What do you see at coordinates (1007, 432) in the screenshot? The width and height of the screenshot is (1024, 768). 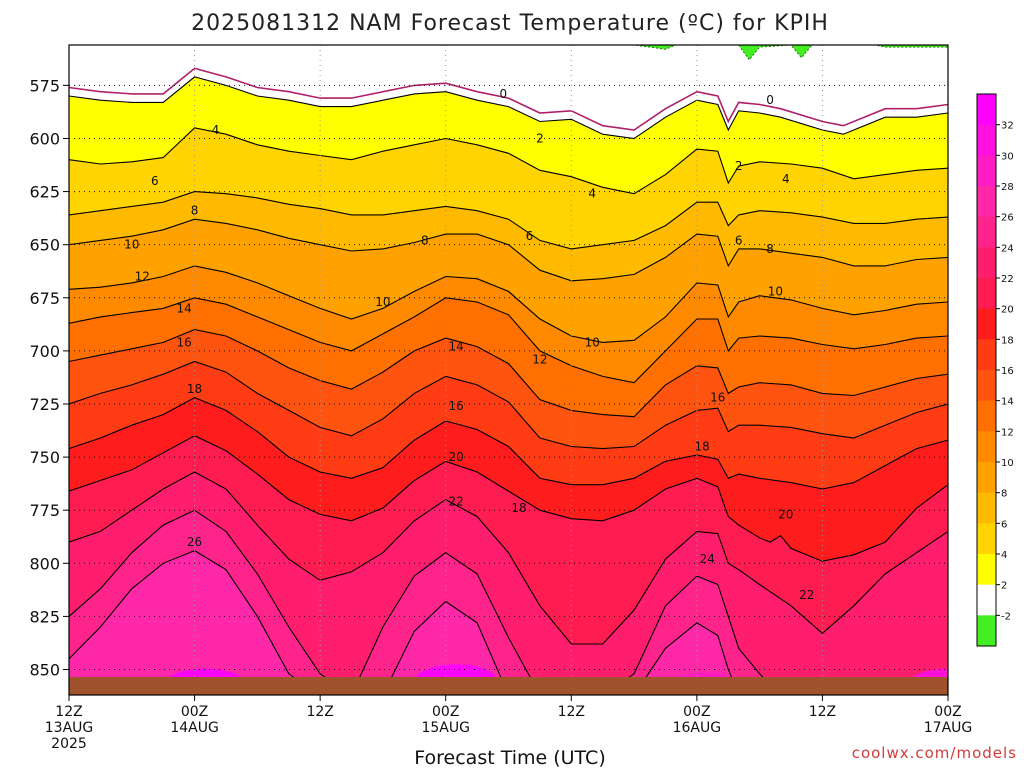 I see `colorbar-label-12: 12` at bounding box center [1007, 432].